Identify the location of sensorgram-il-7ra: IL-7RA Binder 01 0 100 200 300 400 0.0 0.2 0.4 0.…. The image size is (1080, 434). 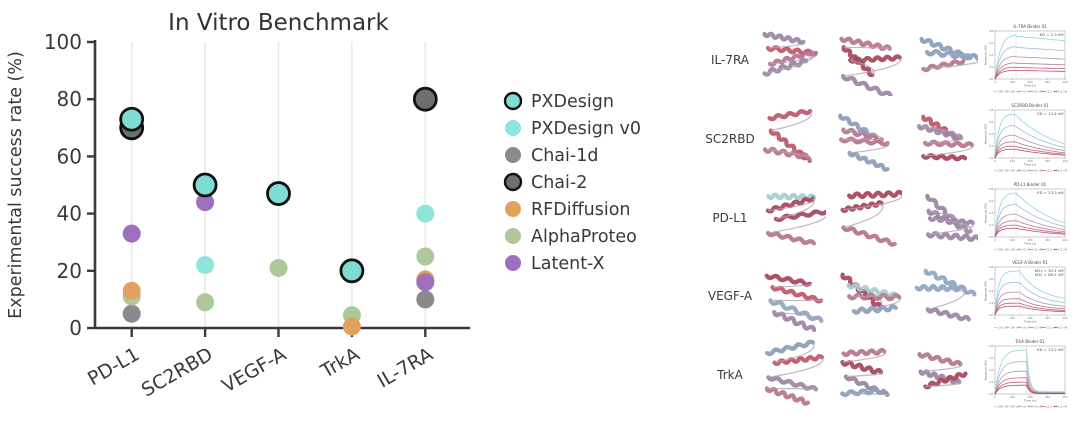
(1026, 59).